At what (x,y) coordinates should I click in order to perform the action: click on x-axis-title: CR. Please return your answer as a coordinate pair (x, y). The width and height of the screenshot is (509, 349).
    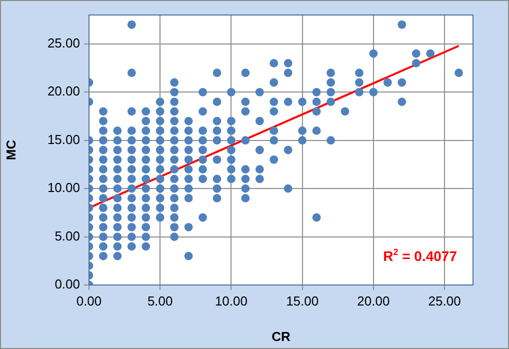
    Looking at the image, I should click on (281, 336).